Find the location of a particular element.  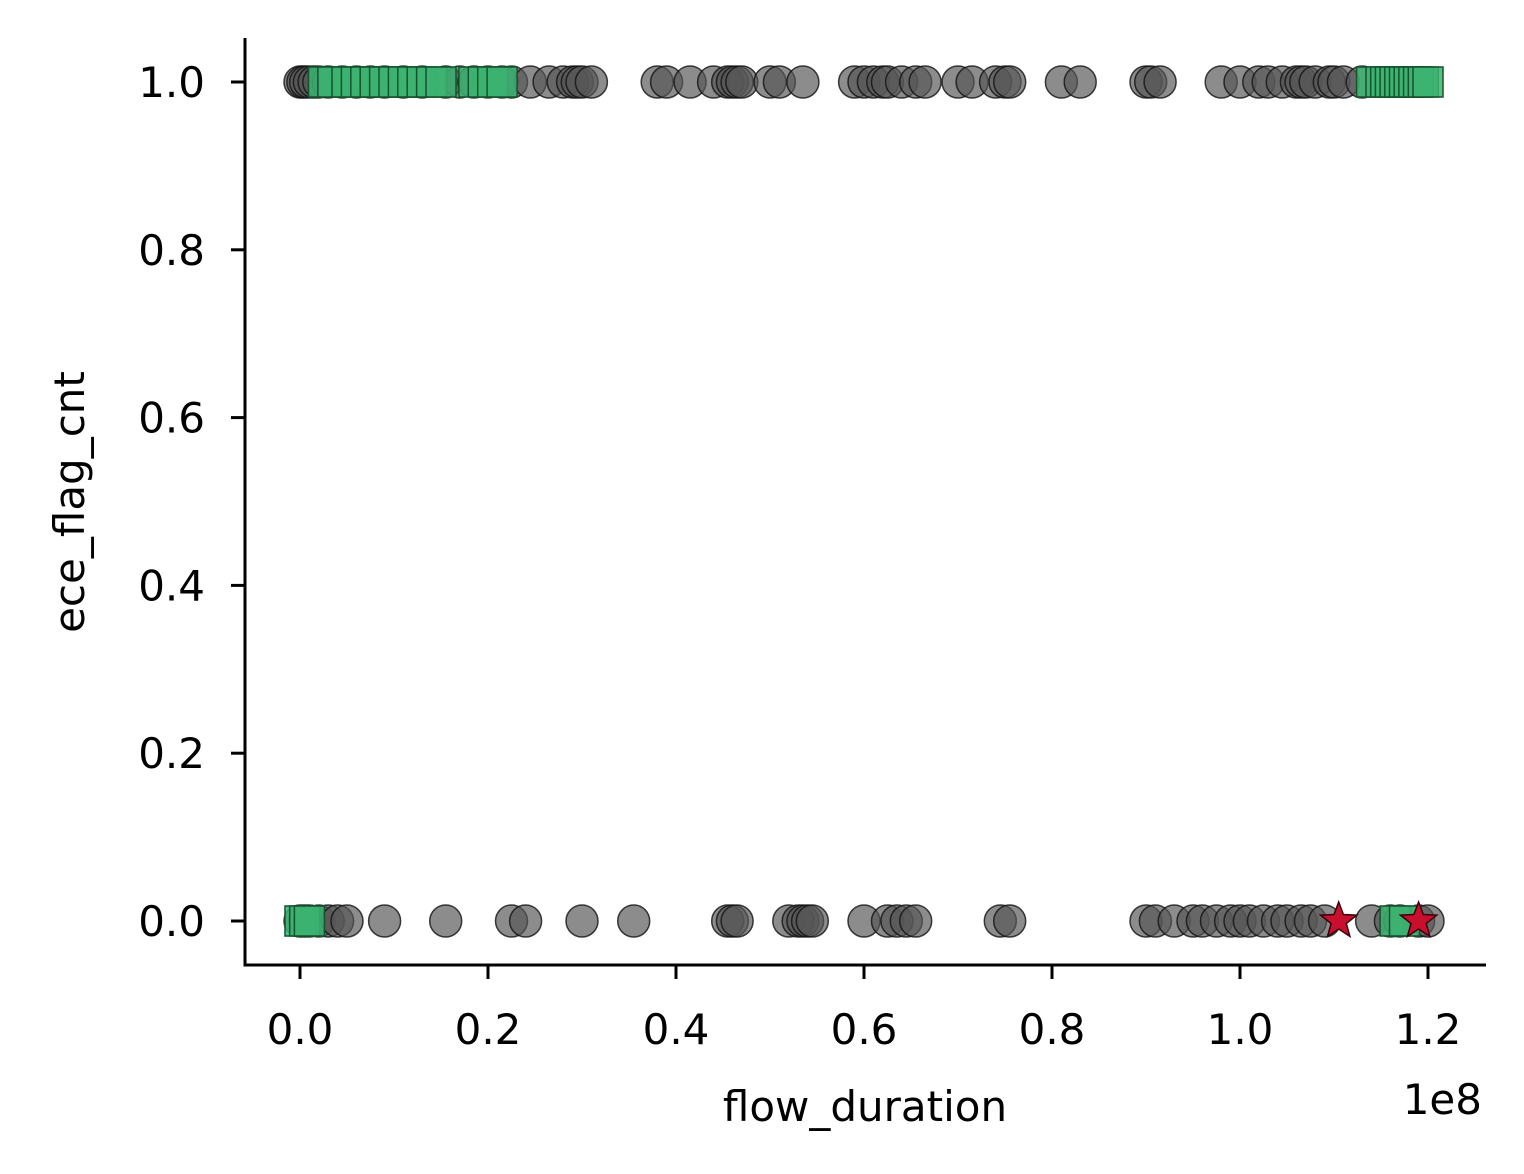

x-ticks: 0.0 0.2 0.4 0.6 0.8 1.0 1.2 is located at coordinates (864, 1009).